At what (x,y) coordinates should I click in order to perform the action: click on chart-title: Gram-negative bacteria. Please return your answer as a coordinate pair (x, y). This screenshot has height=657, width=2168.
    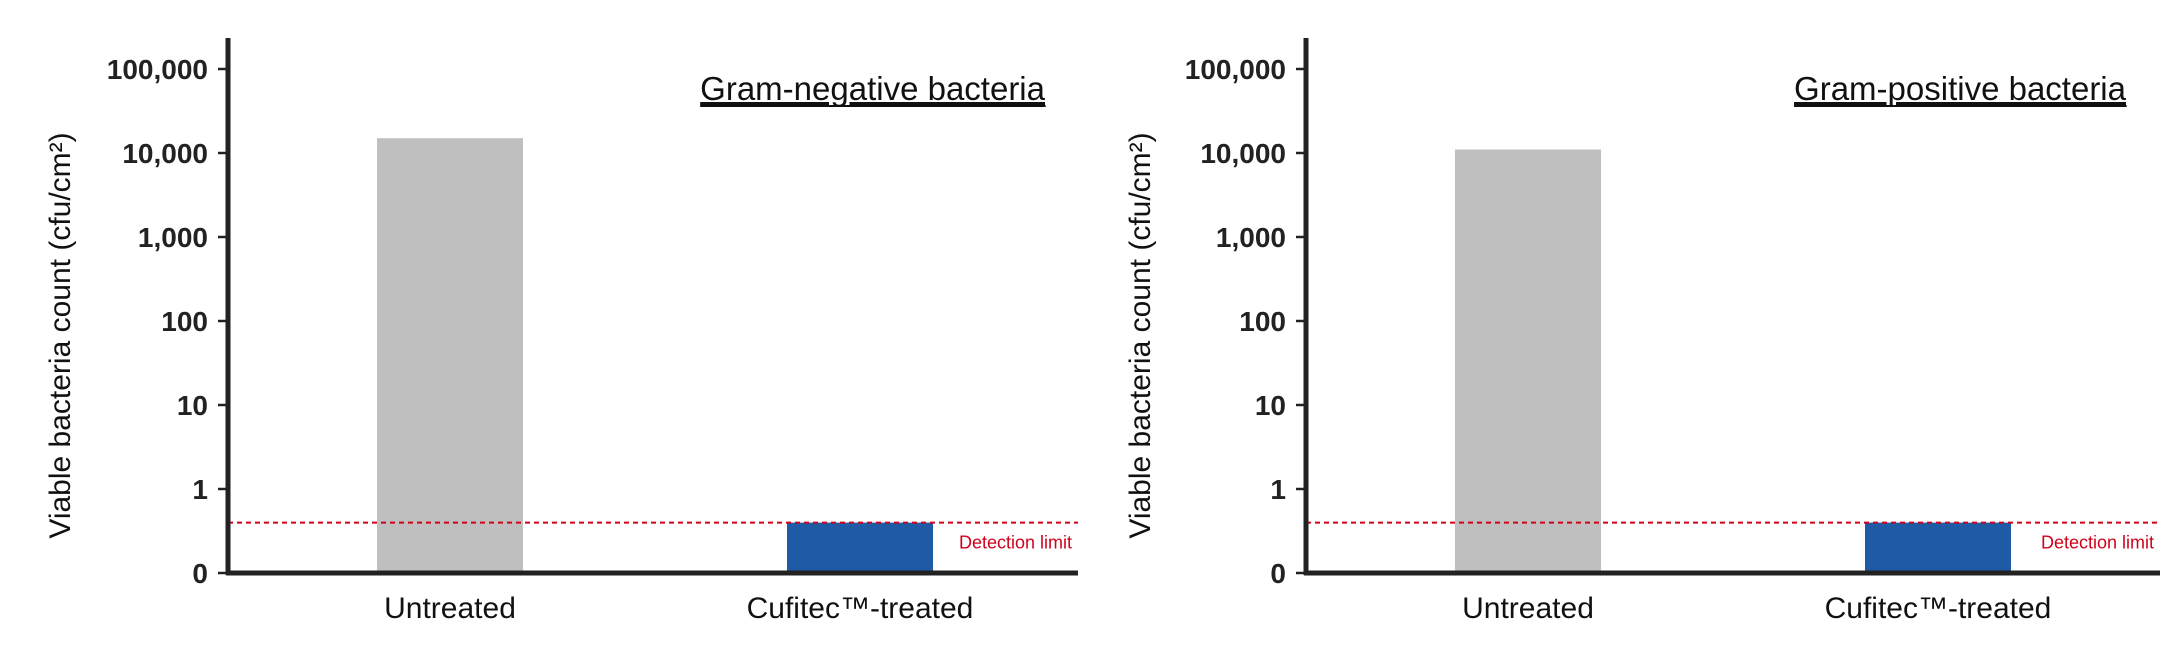
    Looking at the image, I should click on (872, 88).